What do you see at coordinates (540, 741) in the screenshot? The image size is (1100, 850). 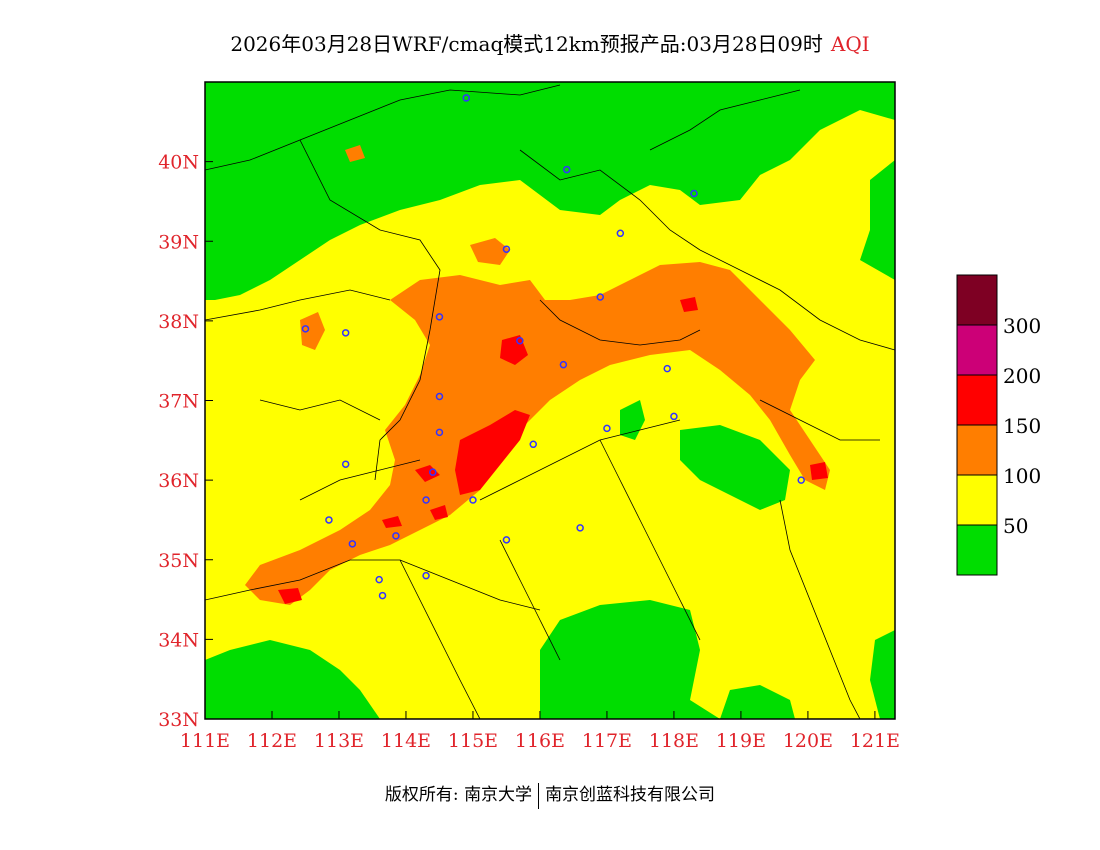 I see `lon-tick-label: 116E` at bounding box center [540, 741].